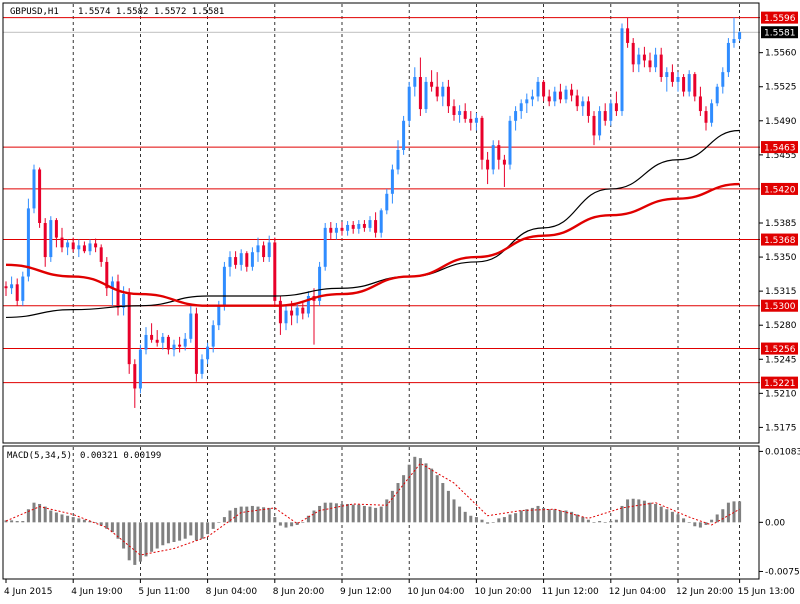 This screenshot has height=604, width=800. I want to click on current-price-box, so click(779, 32).